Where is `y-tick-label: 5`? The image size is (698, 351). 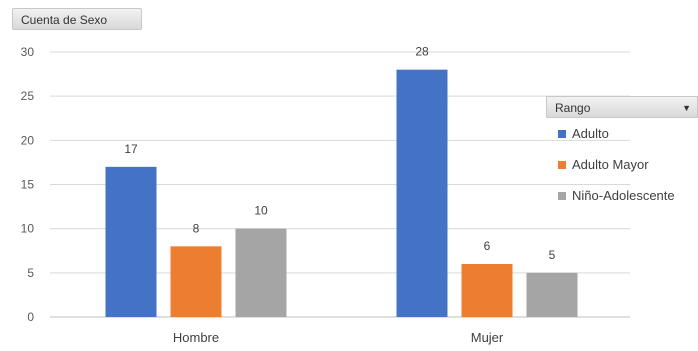 y-tick-label: 5 is located at coordinates (30, 273).